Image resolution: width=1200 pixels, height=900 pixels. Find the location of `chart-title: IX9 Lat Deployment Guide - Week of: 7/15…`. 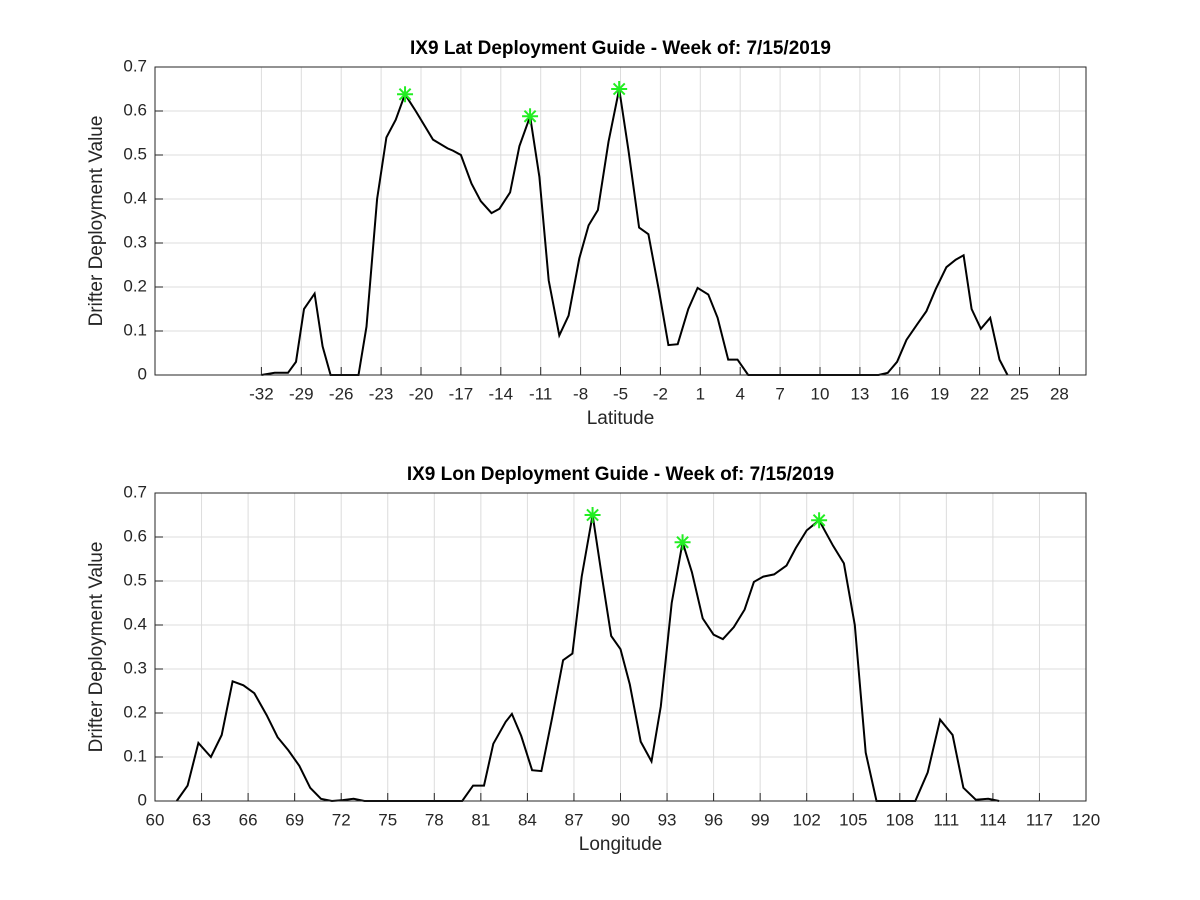

chart-title: IX9 Lat Deployment Guide - Week of: 7/15… is located at coordinates (620, 48).